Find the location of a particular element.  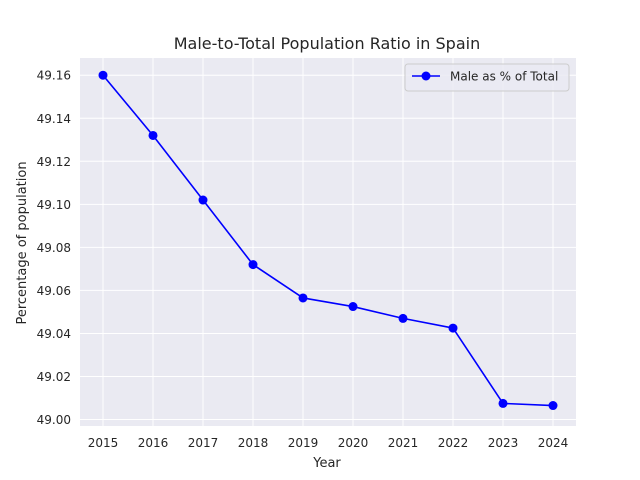

x-tick-label: 2022 is located at coordinates (453, 443).